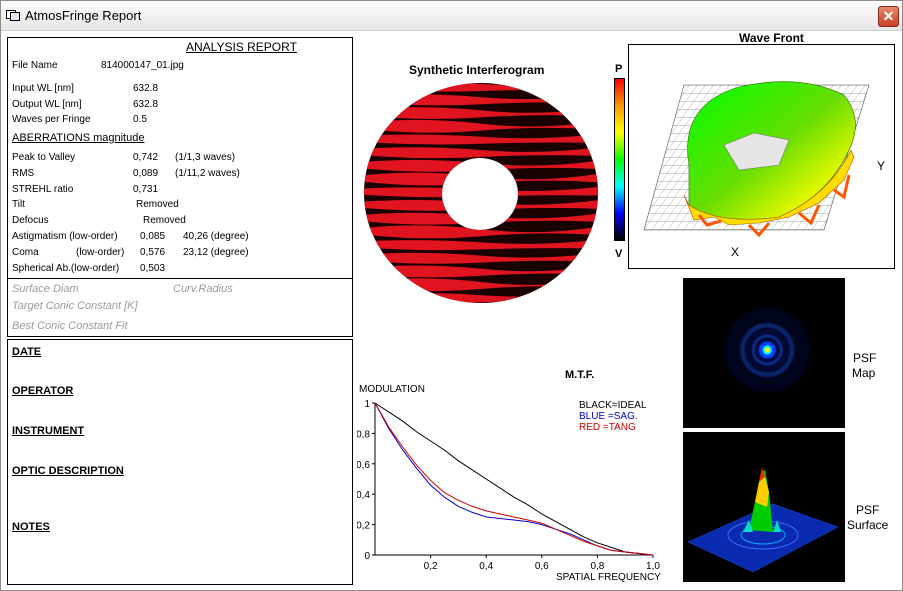 The width and height of the screenshot is (903, 591). What do you see at coordinates (153, 252) in the screenshot?
I see `coma-value: 0,576` at bounding box center [153, 252].